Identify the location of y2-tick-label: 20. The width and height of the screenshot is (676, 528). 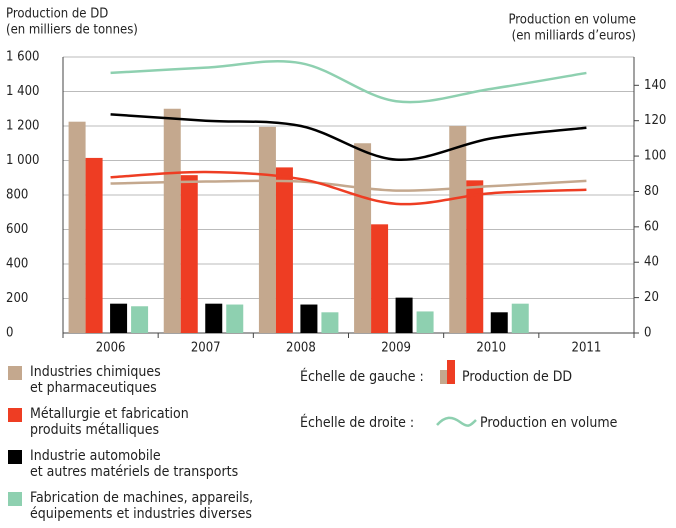
(651, 297).